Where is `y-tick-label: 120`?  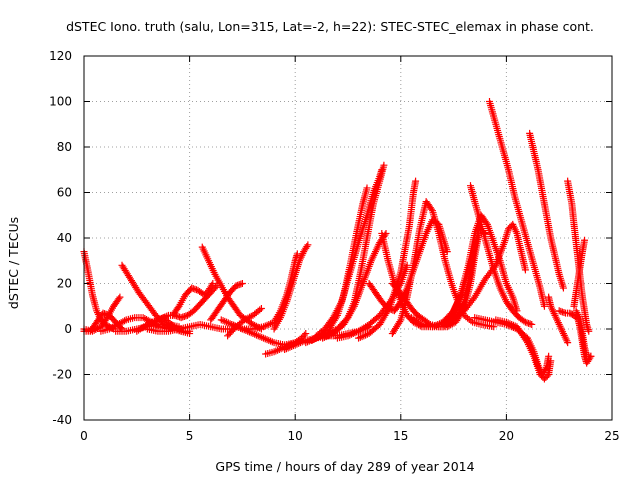
y-tick-label: 120 is located at coordinates (60, 56).